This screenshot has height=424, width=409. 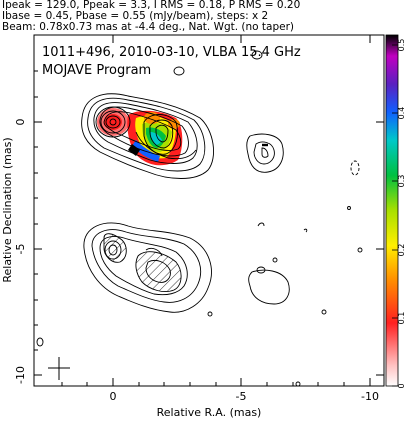 I want to click on lower-contour-map, so click(x=186, y=267).